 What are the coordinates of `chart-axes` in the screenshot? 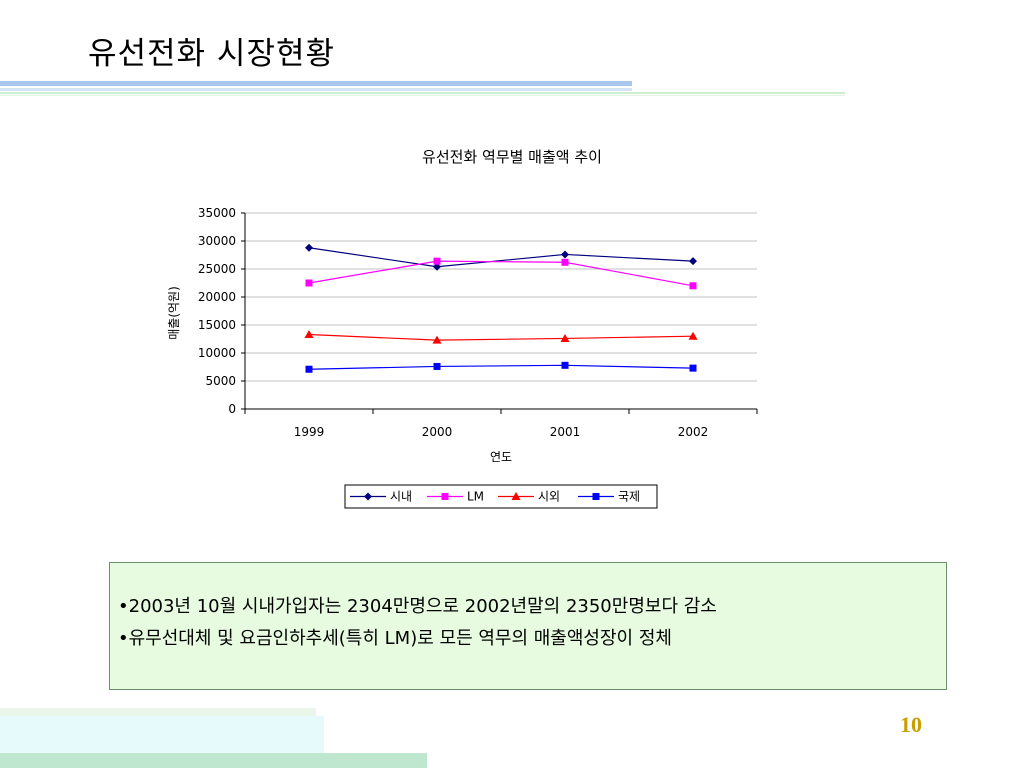 It's located at (499, 313).